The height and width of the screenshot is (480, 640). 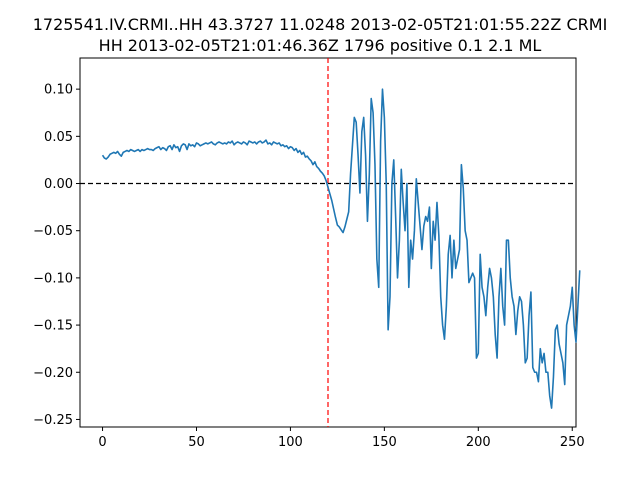 I want to click on y-tick-label: 0.10, so click(x=58, y=90).